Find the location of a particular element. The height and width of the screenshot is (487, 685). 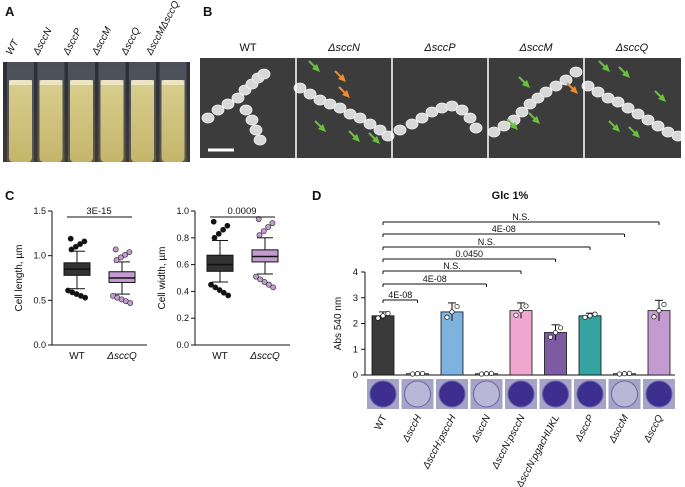

y-tick-label: 0 is located at coordinates (355, 375).